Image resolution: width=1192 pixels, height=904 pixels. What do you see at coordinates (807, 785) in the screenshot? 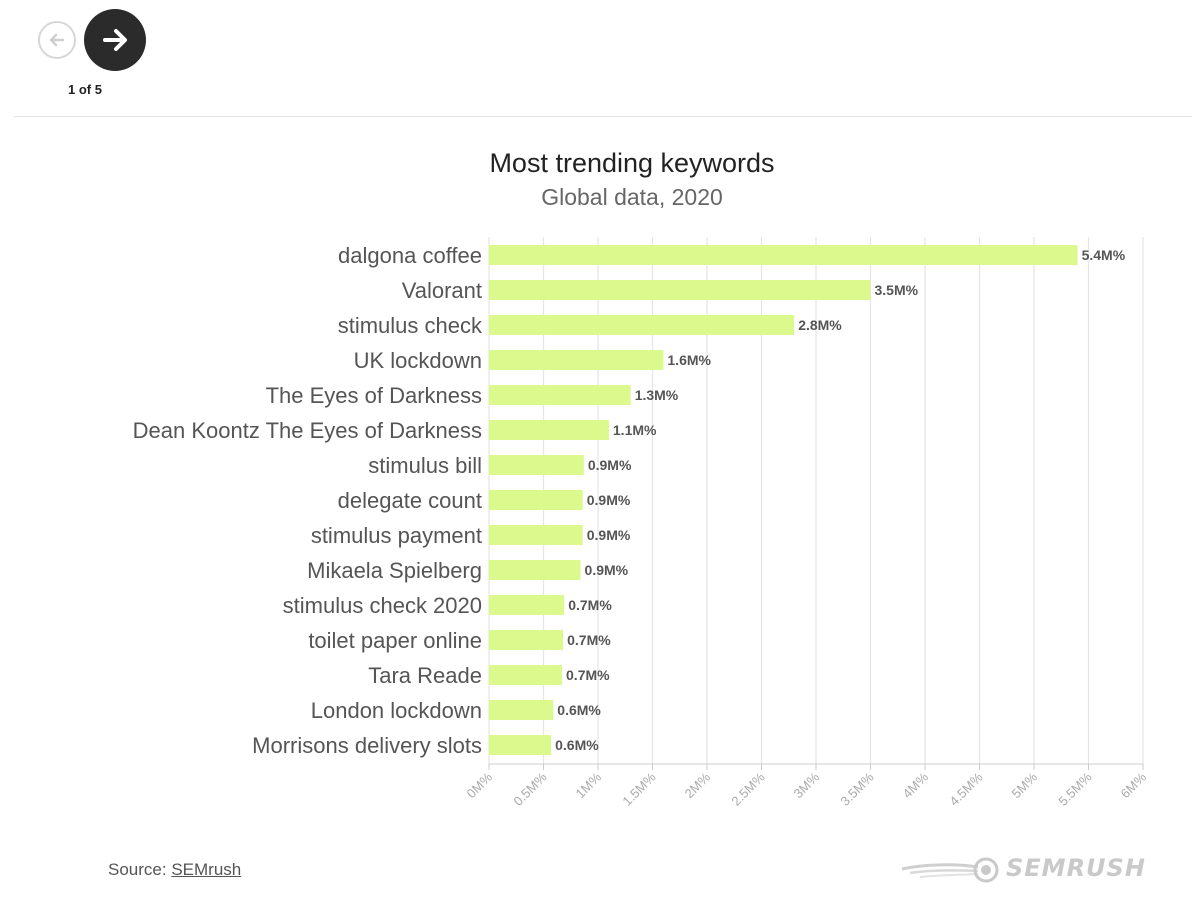
I see `x-tick-label: 3M%` at bounding box center [807, 785].